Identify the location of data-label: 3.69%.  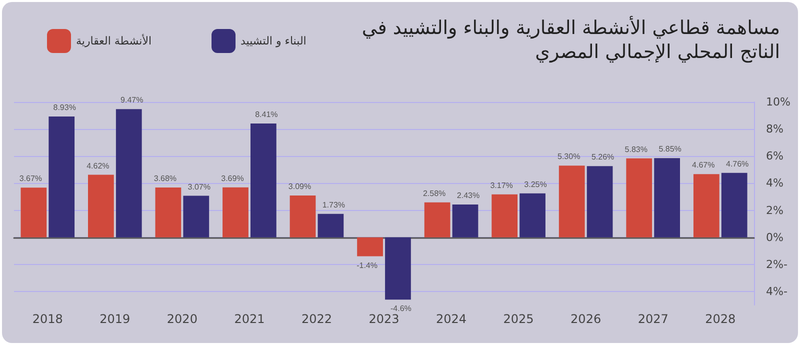
(232, 178).